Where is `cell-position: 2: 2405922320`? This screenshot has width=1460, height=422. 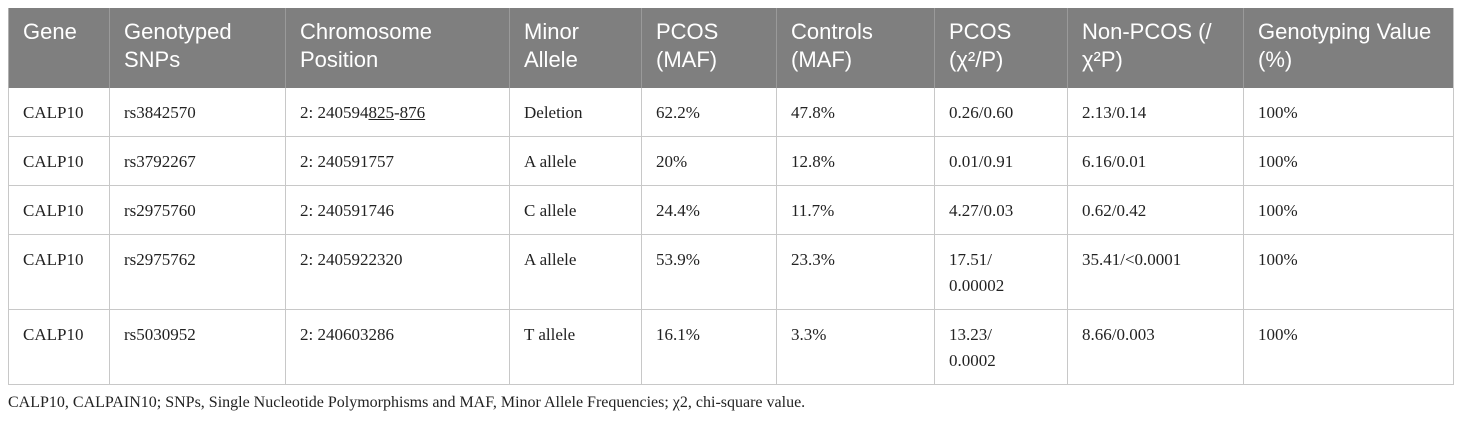
cell-position: 2: 2405922320 is located at coordinates (397, 272).